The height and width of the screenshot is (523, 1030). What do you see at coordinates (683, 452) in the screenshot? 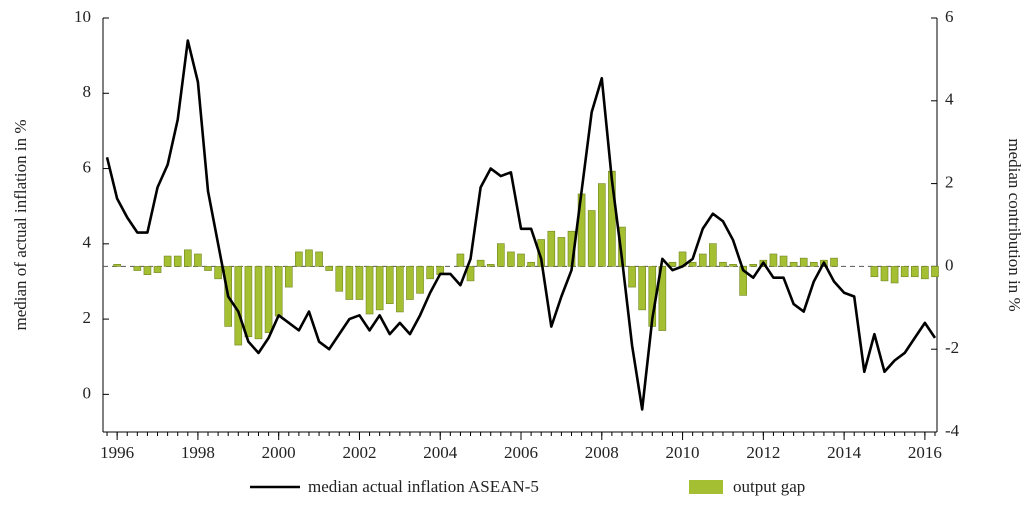
I see `x-tick-label: 2010` at bounding box center [683, 452].